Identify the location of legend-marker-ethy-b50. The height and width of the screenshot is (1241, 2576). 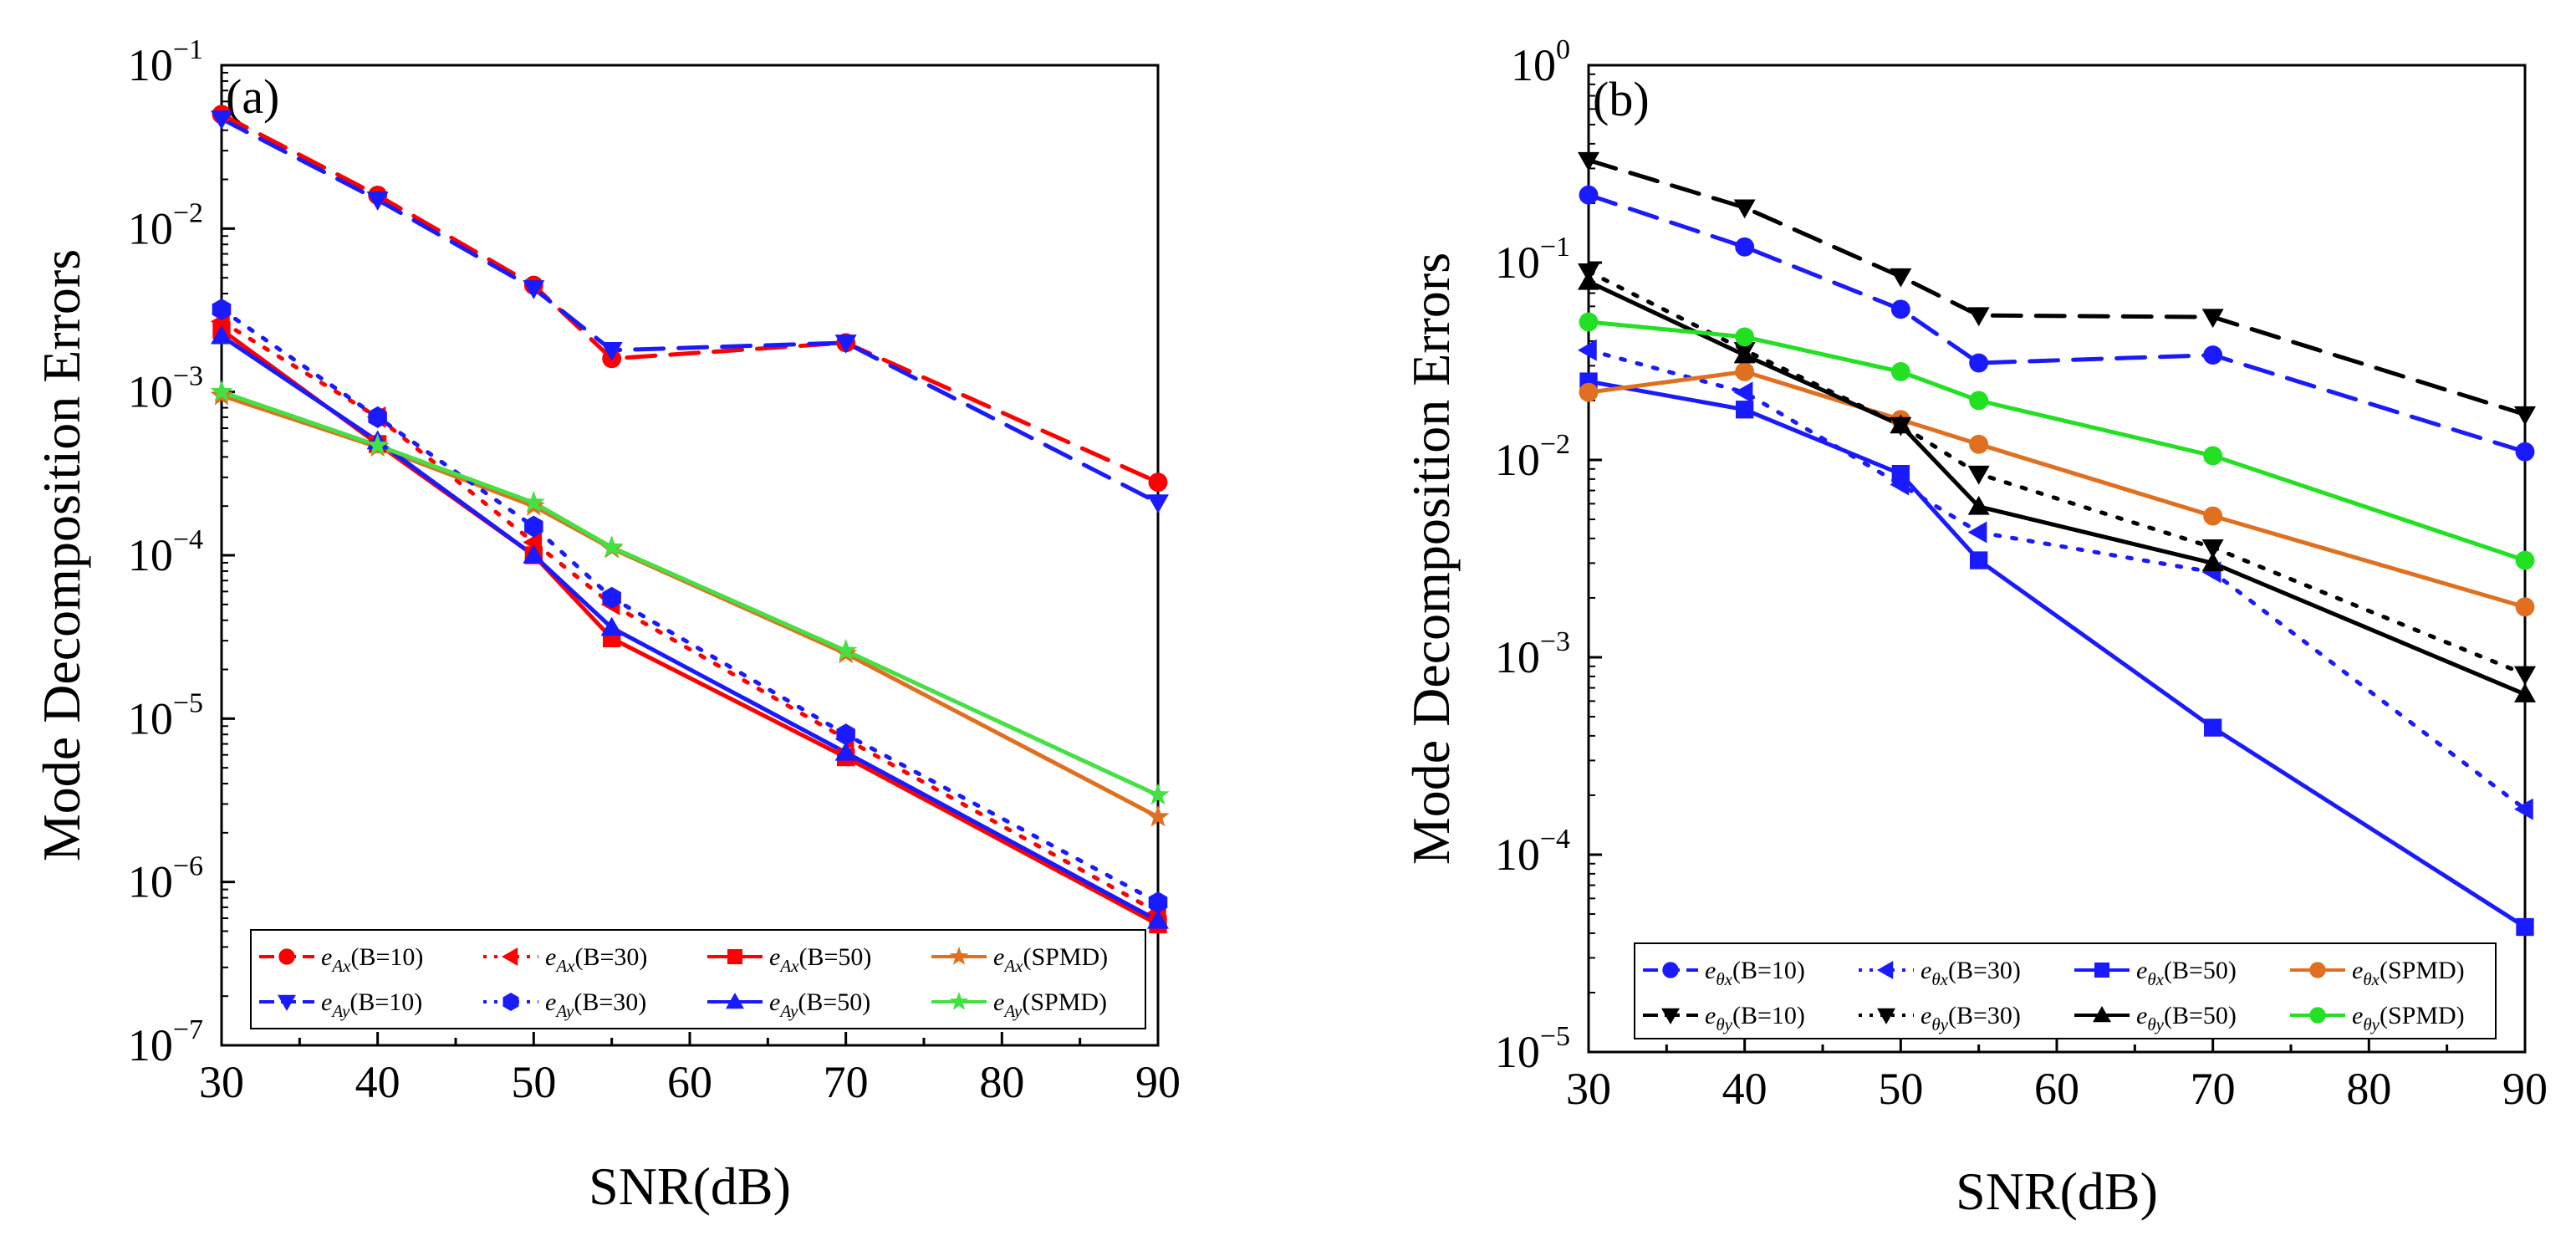
(2102, 1014).